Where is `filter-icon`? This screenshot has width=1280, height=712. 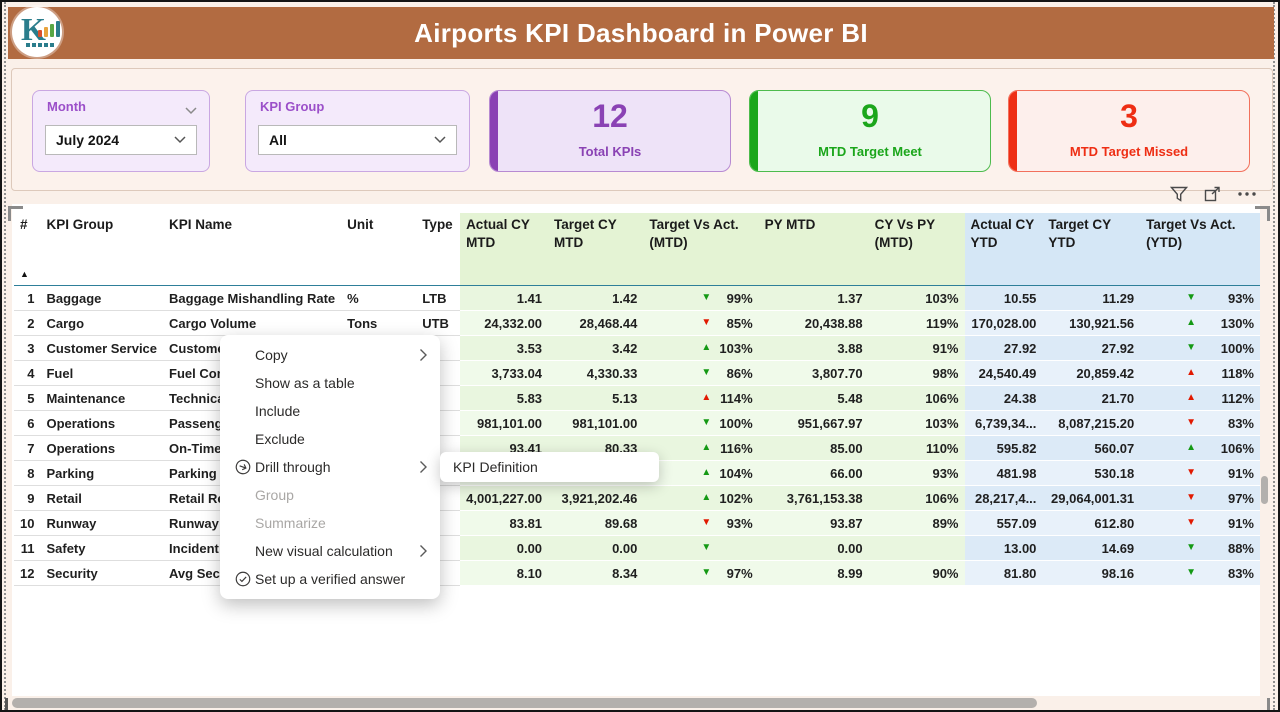
filter-icon is located at coordinates (1179, 194).